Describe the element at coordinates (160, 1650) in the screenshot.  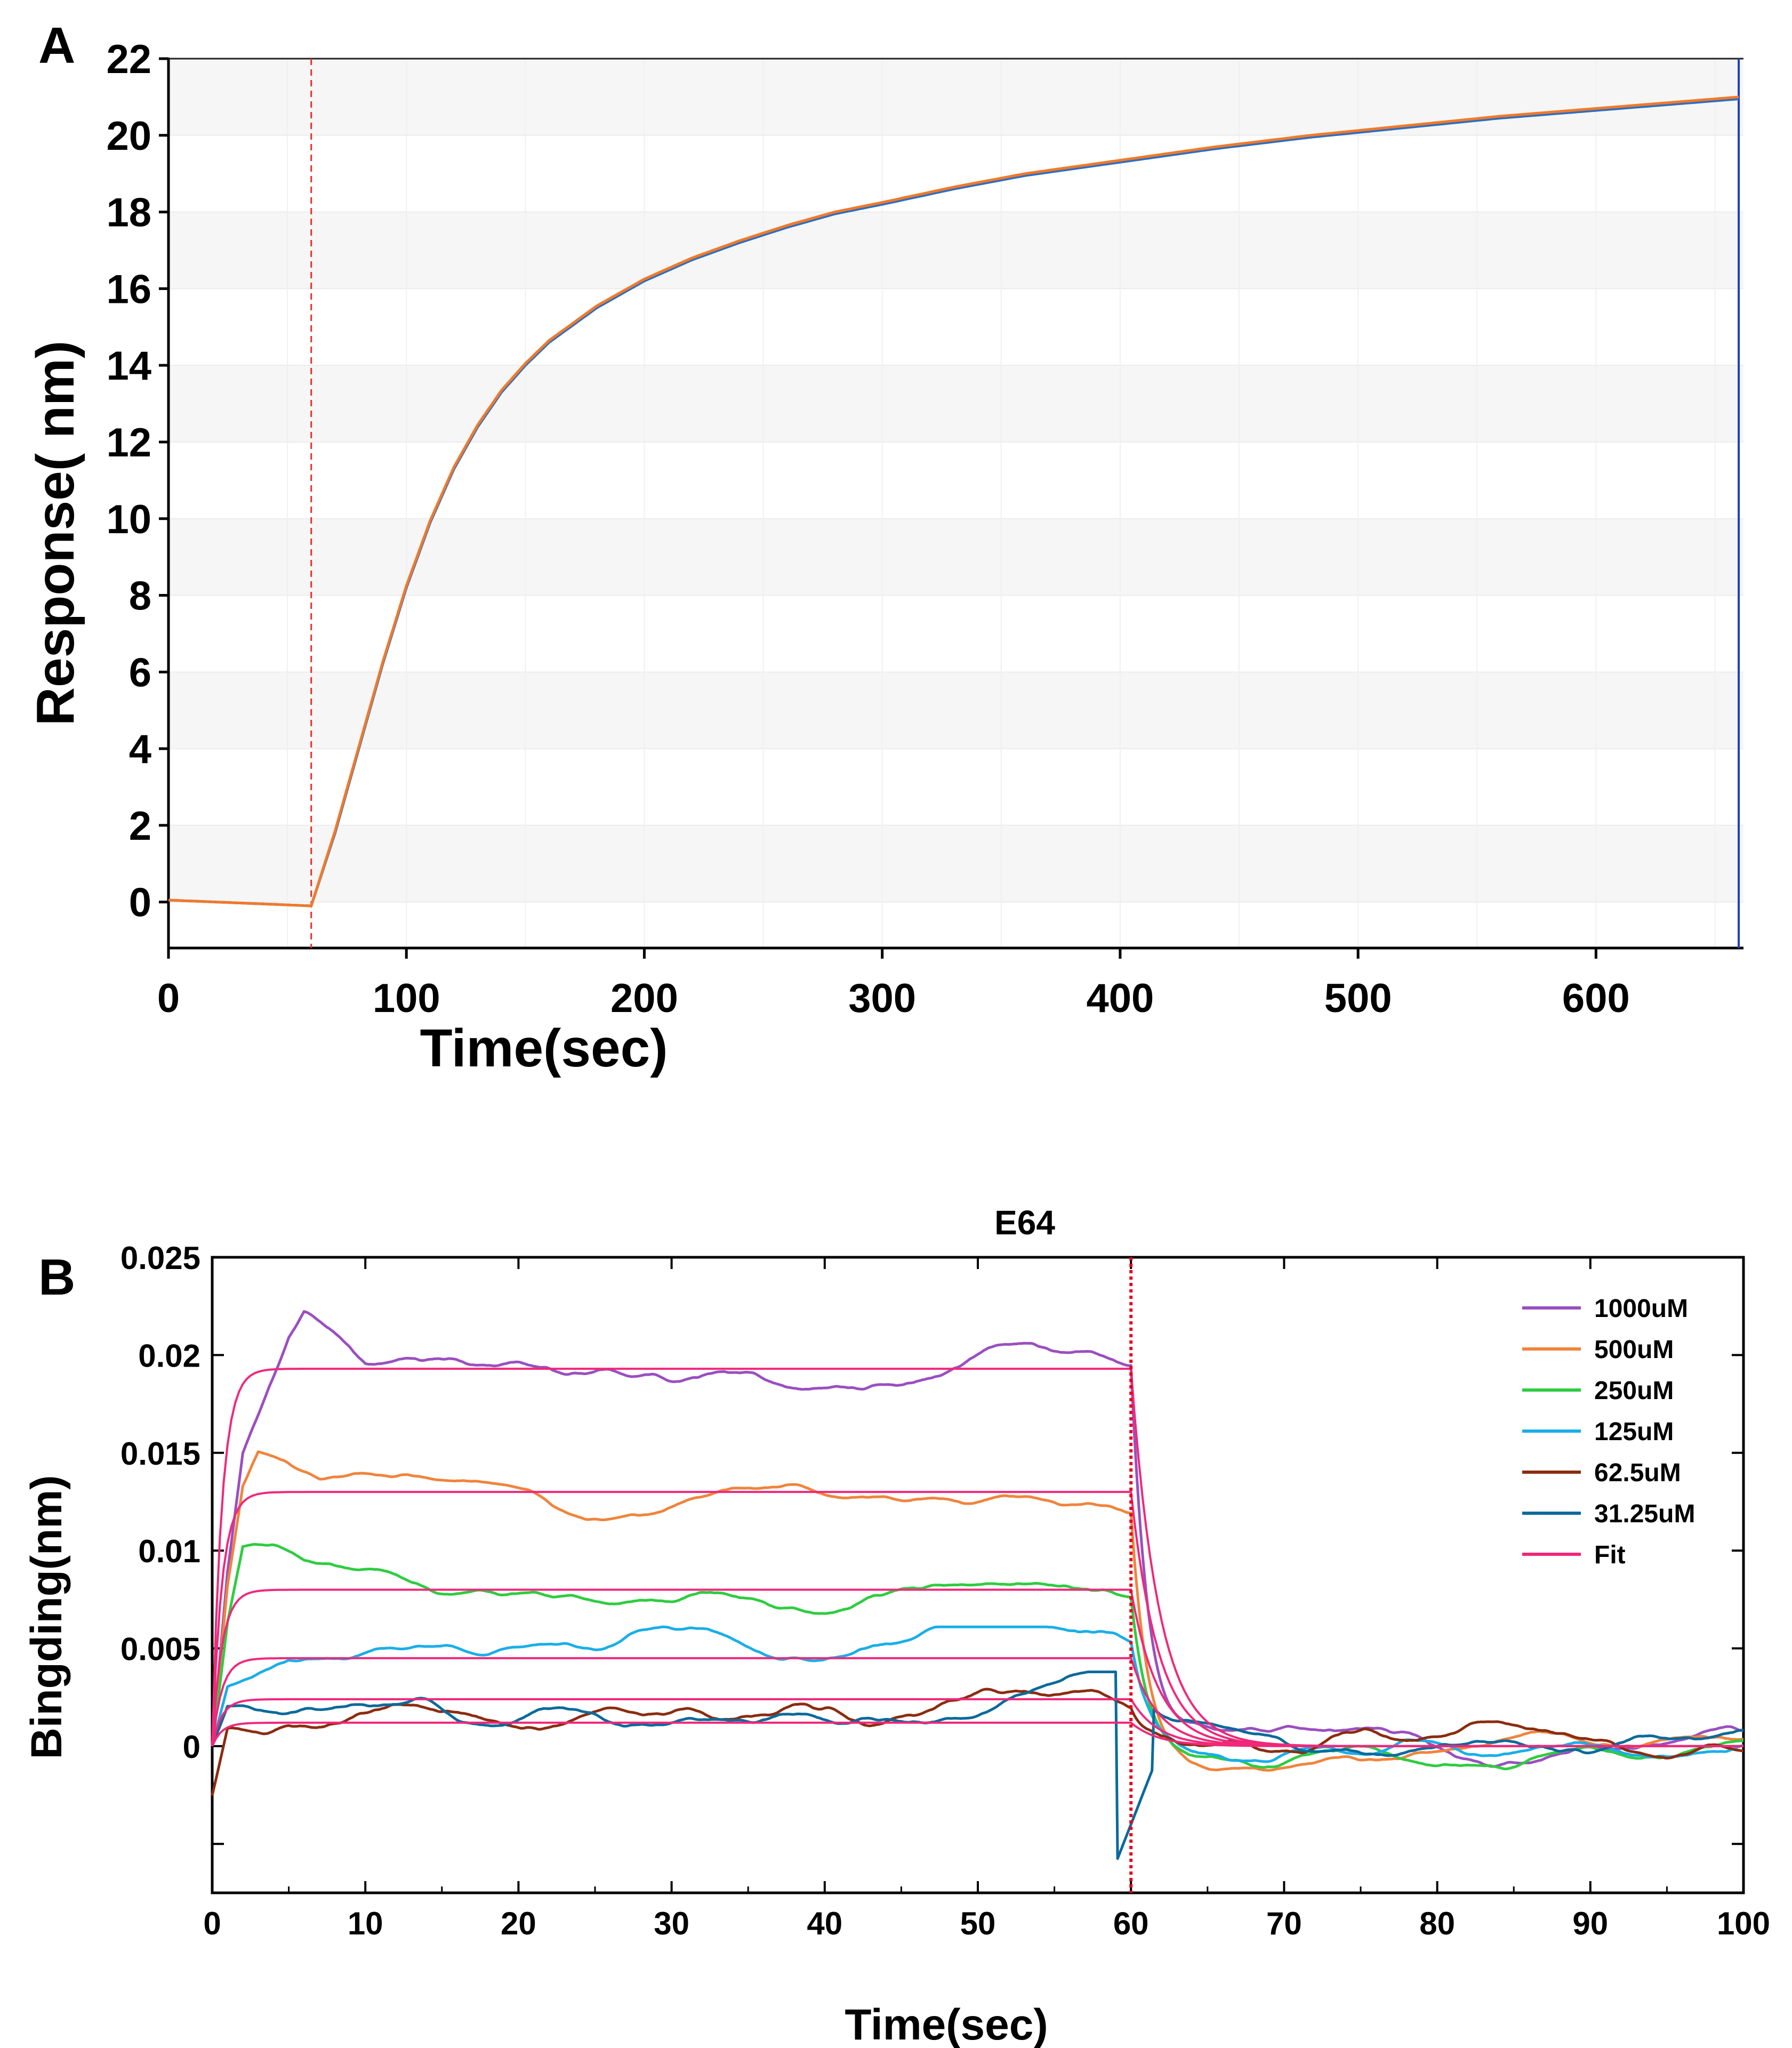
I see `ytick-label-b: 0.005` at that location.